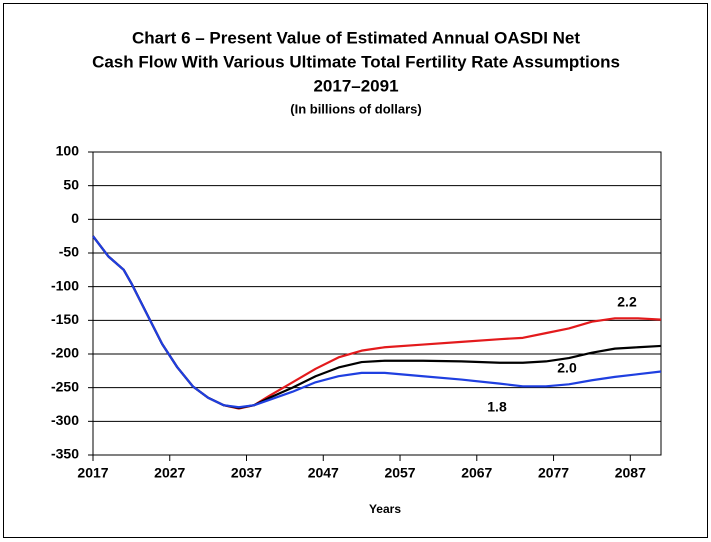  What do you see at coordinates (75, 218) in the screenshot?
I see `y-tick-label: 0` at bounding box center [75, 218].